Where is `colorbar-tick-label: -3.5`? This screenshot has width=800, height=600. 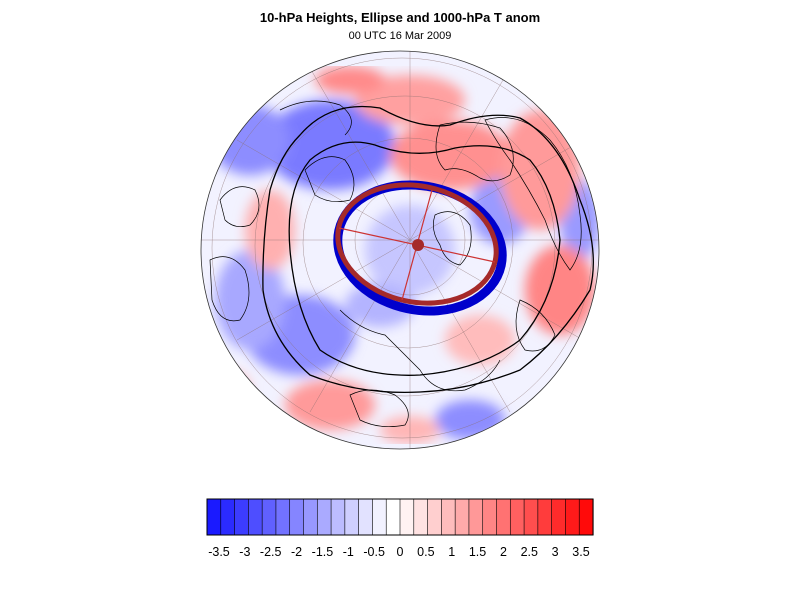 colorbar-tick-label: -3.5 is located at coordinates (219, 552).